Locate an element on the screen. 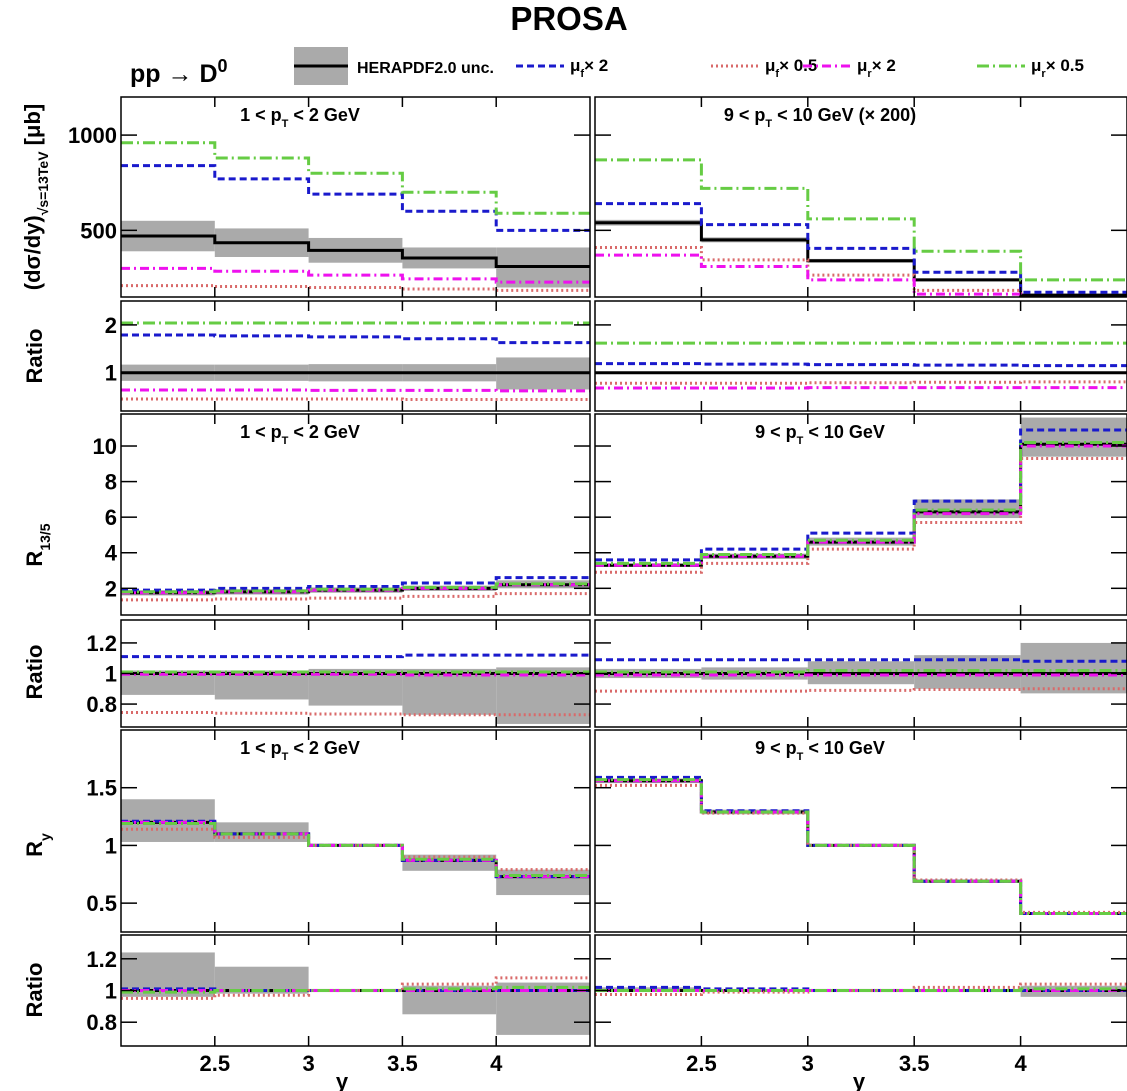  plot-area-r135-low is located at coordinates (355, 589).